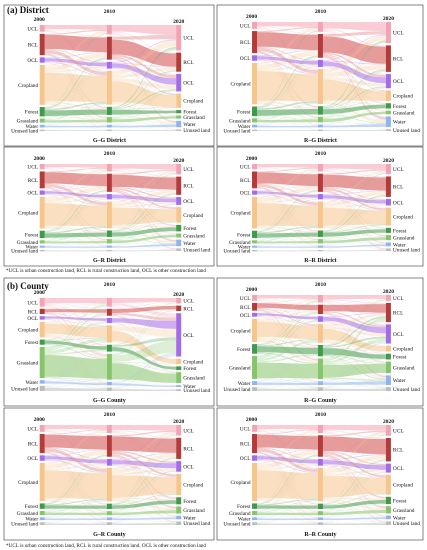  I want to click on flow-rcl-to-unused-land, so click(144, 352).